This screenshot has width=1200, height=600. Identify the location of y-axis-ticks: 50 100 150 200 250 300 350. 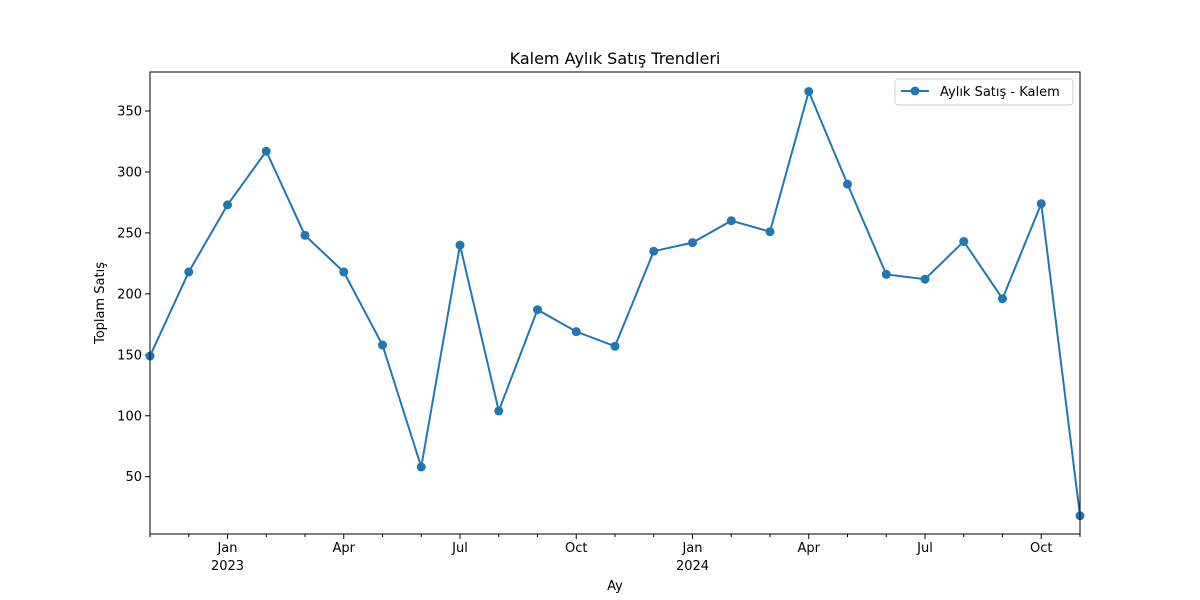
(133, 295).